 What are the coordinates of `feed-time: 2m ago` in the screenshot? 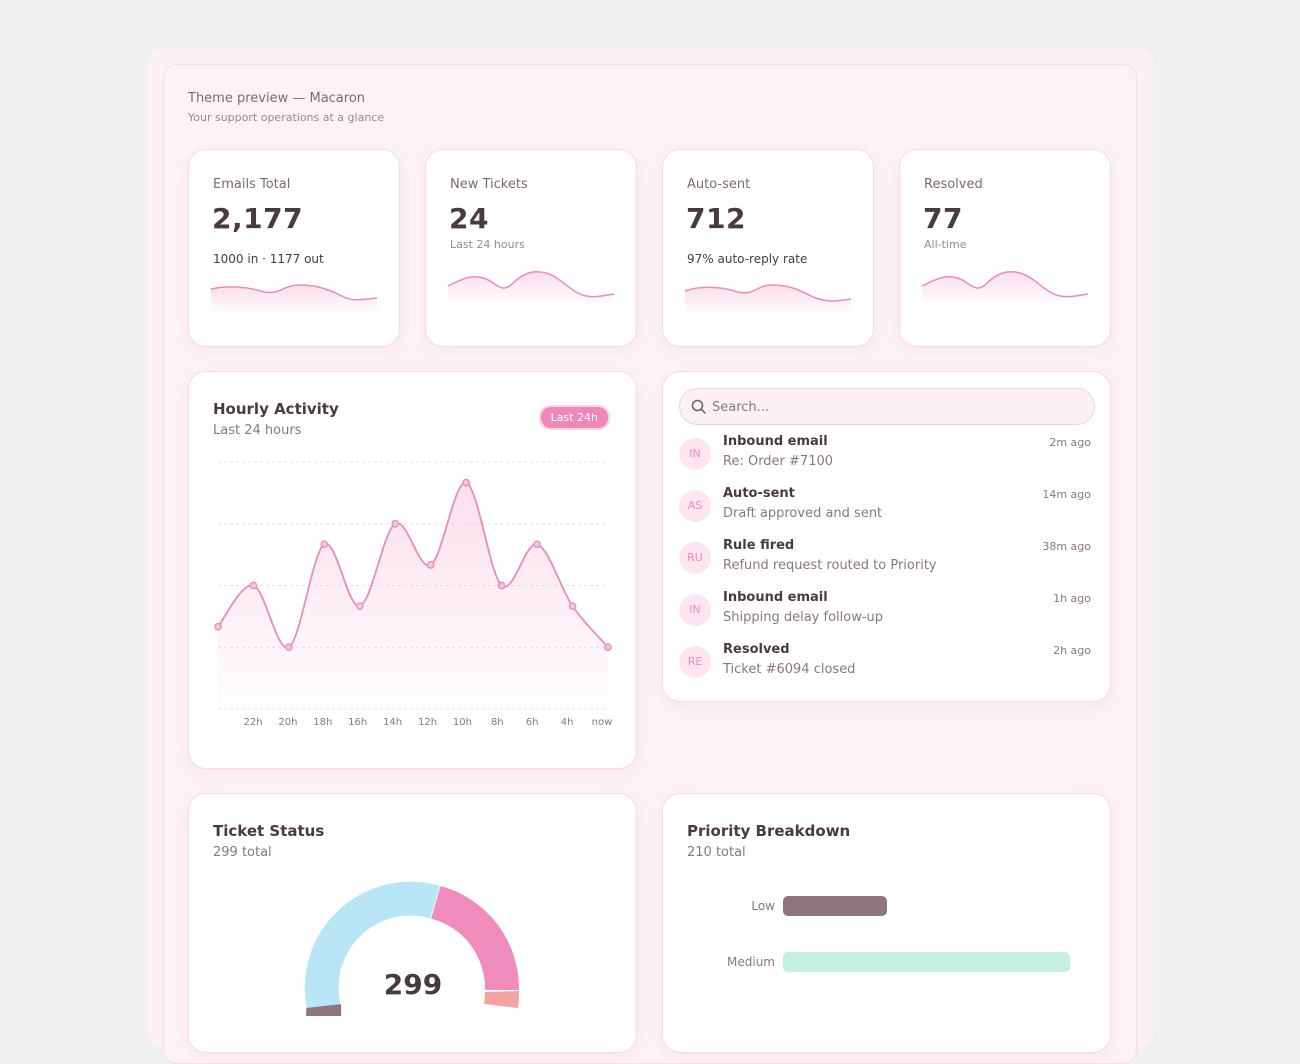 It's located at (1070, 442).